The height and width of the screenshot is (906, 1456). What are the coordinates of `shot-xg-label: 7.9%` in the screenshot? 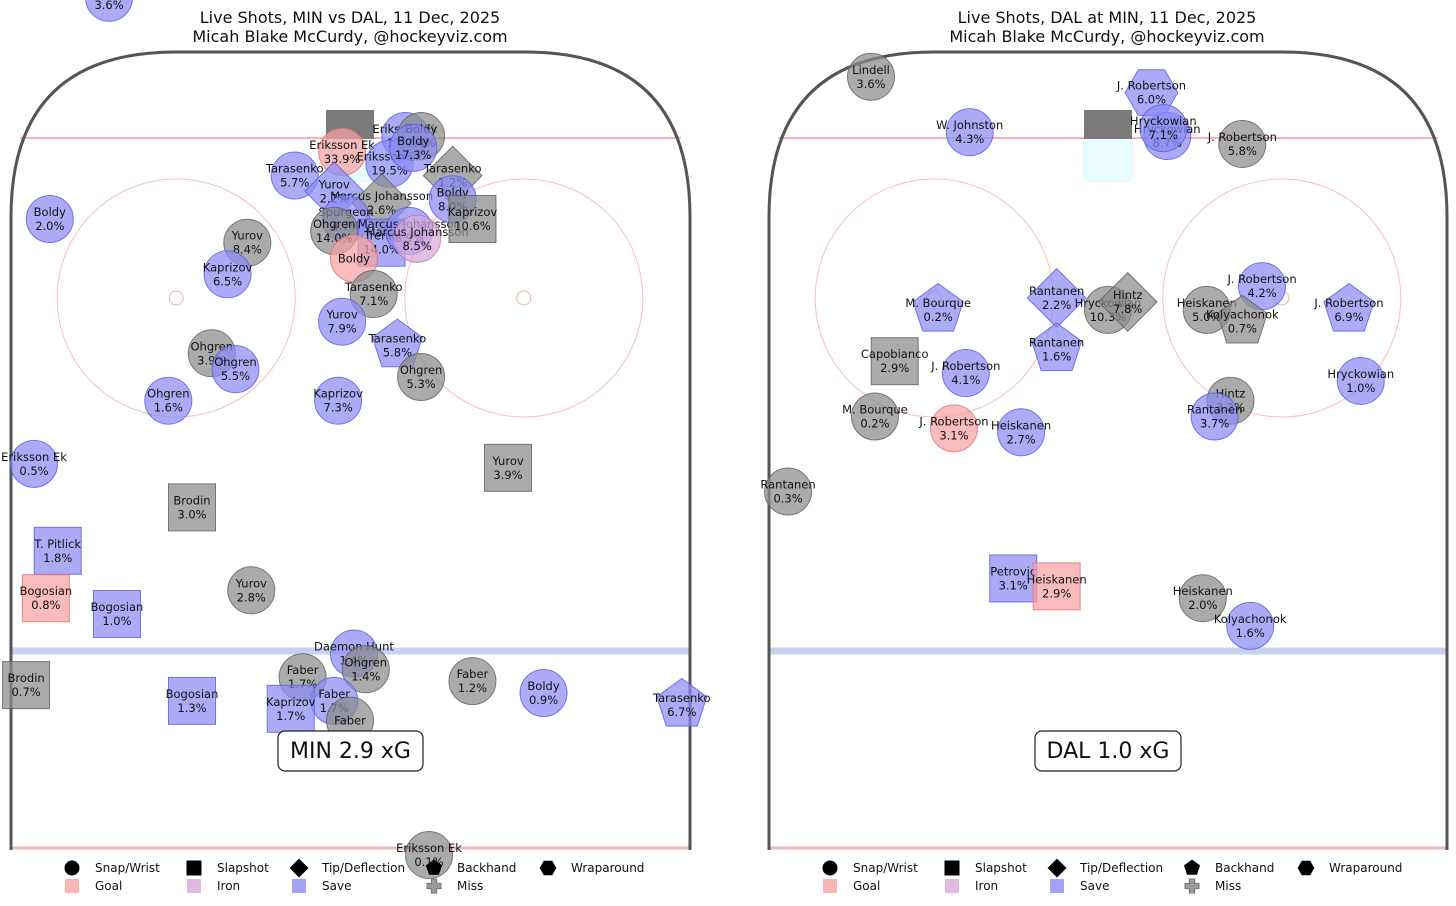 It's located at (341, 329).